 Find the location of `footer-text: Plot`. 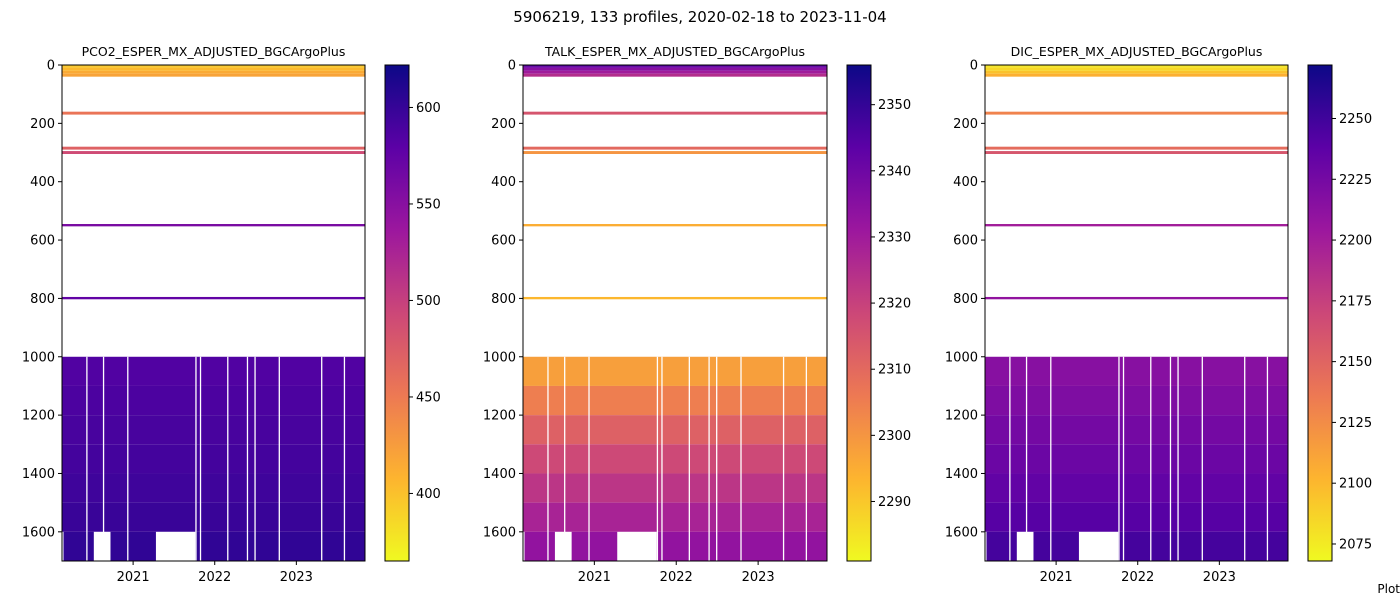

footer-text: Plot is located at coordinates (1388, 589).